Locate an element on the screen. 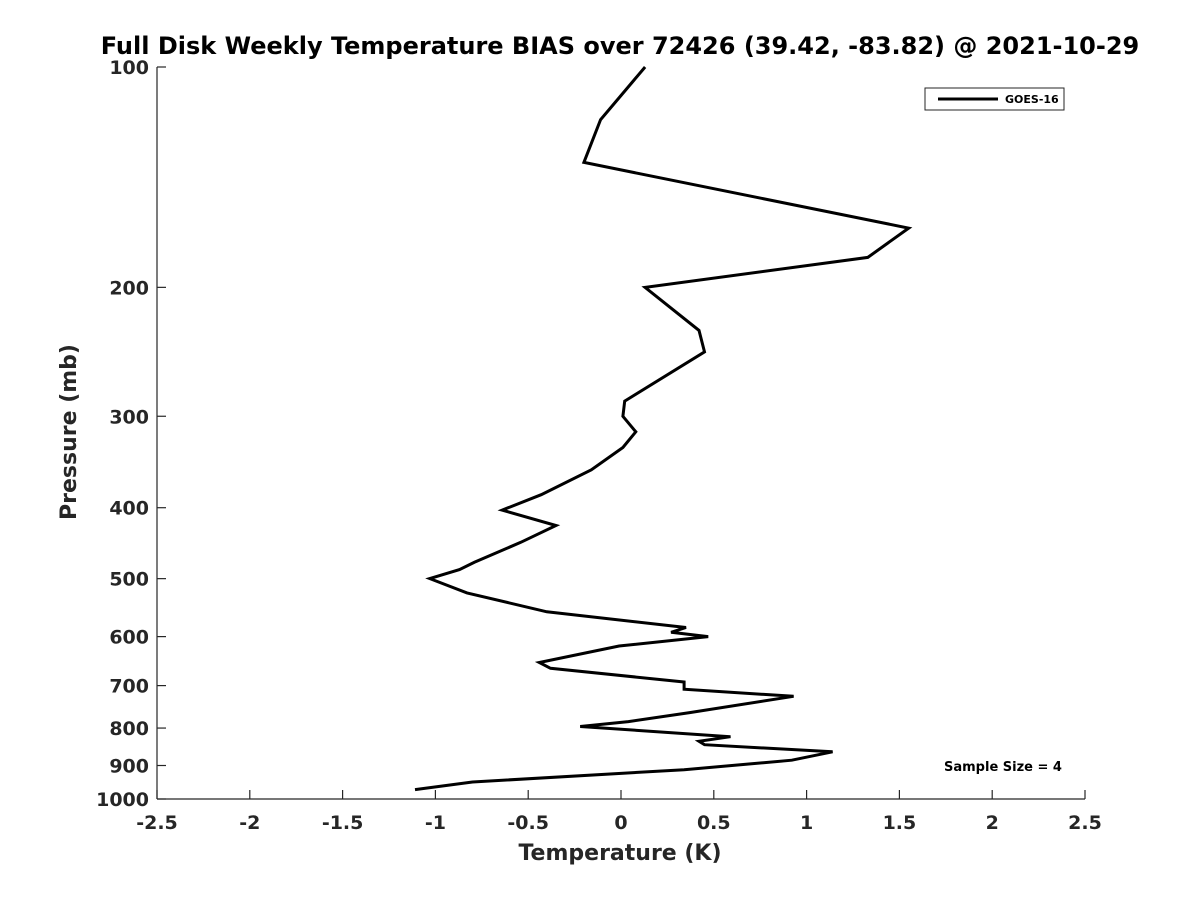  x-tick-label: 0.5 is located at coordinates (714, 823).